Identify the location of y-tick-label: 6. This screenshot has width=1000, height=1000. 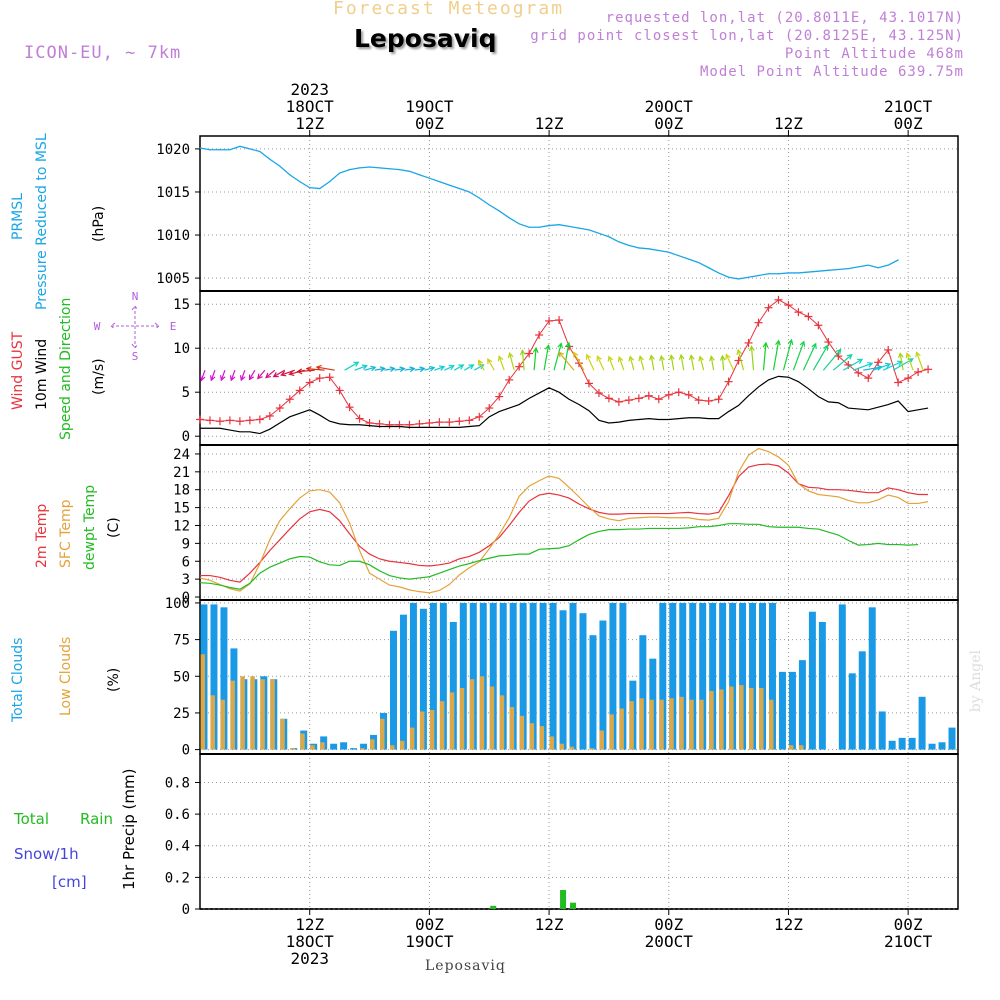
(186, 562).